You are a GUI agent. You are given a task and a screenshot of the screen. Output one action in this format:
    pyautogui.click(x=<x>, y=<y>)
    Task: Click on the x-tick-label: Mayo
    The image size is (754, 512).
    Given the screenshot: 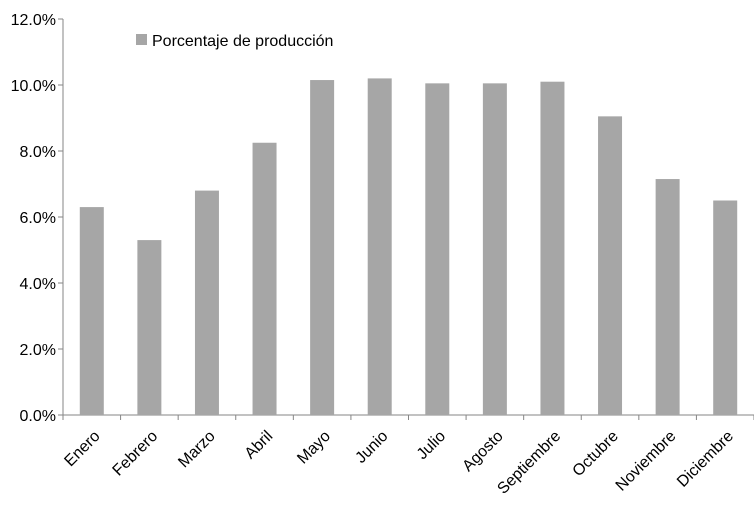 What is the action you would take?
    pyautogui.click(x=314, y=448)
    